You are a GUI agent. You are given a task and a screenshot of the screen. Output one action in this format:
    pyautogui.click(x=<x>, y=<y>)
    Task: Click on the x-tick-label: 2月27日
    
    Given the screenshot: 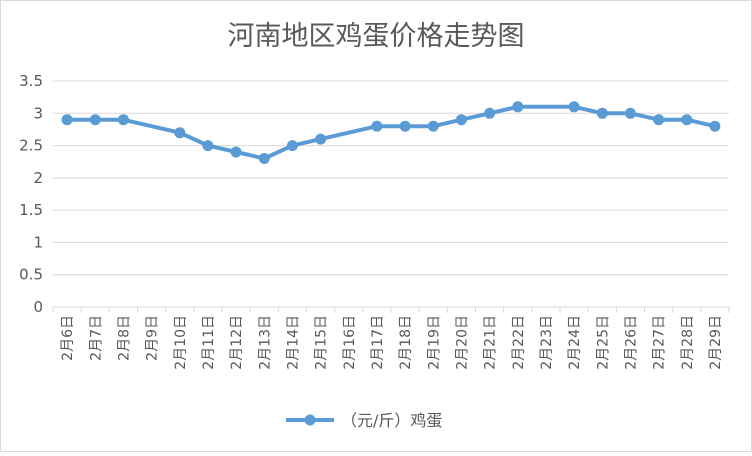 What is the action you would take?
    pyautogui.click(x=660, y=342)
    